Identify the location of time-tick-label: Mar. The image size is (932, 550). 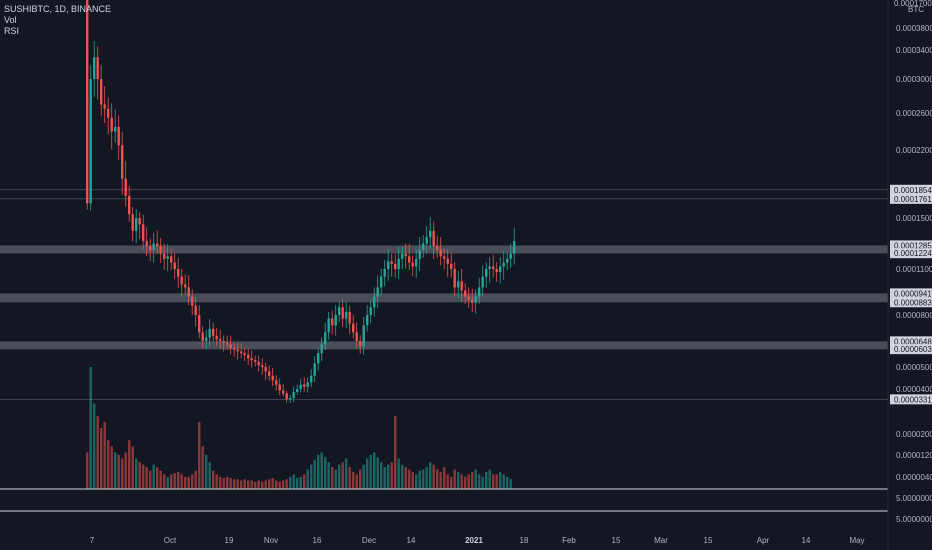
(661, 540).